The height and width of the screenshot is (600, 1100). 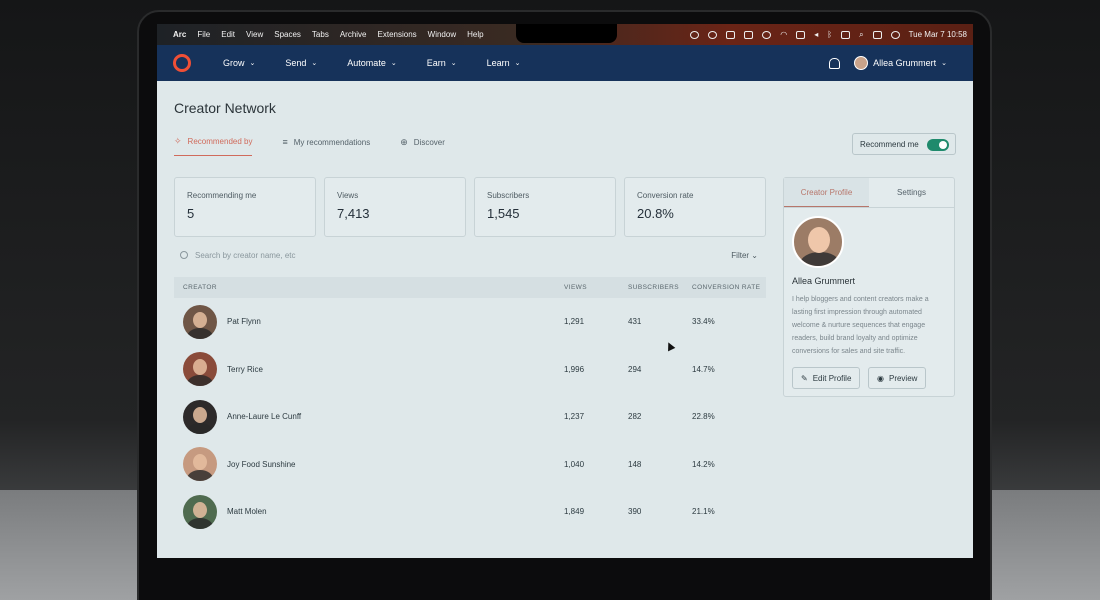 What do you see at coordinates (332, 142) in the screenshot?
I see `tab-label: My recommendations` at bounding box center [332, 142].